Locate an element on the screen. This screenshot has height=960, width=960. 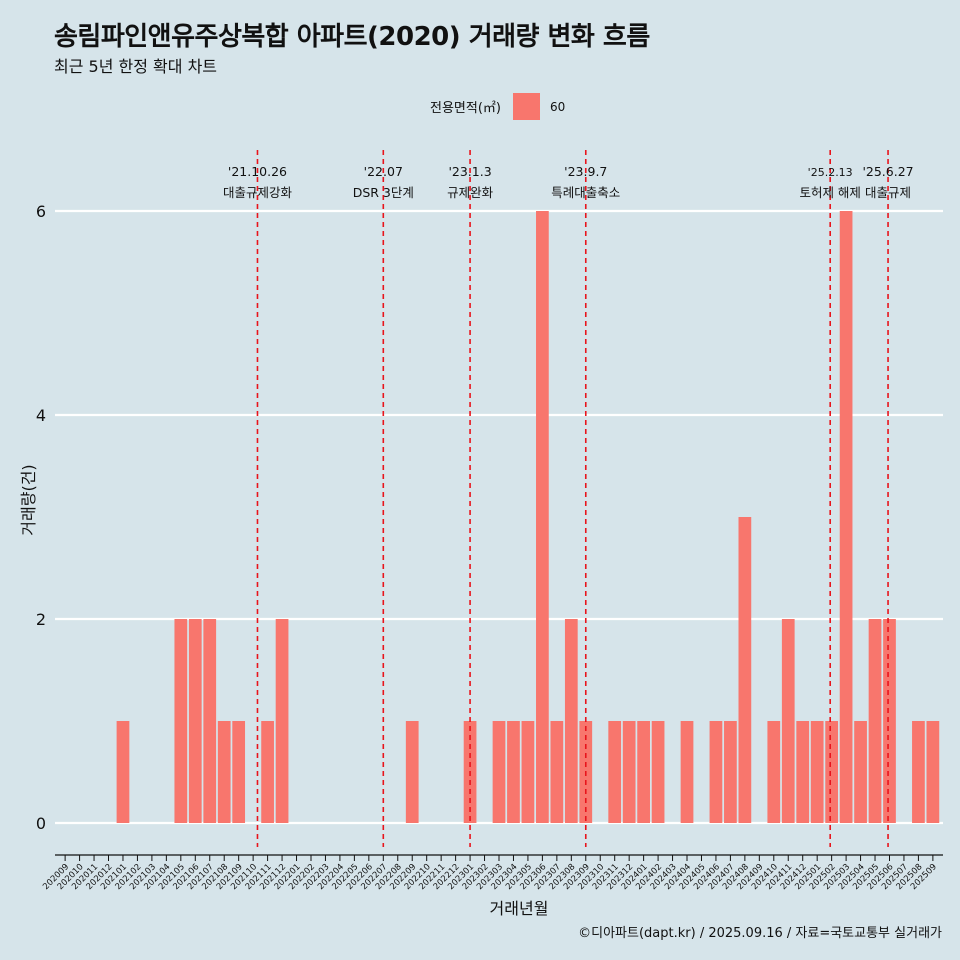
event-date: '23.9.7 is located at coordinates (585, 171).